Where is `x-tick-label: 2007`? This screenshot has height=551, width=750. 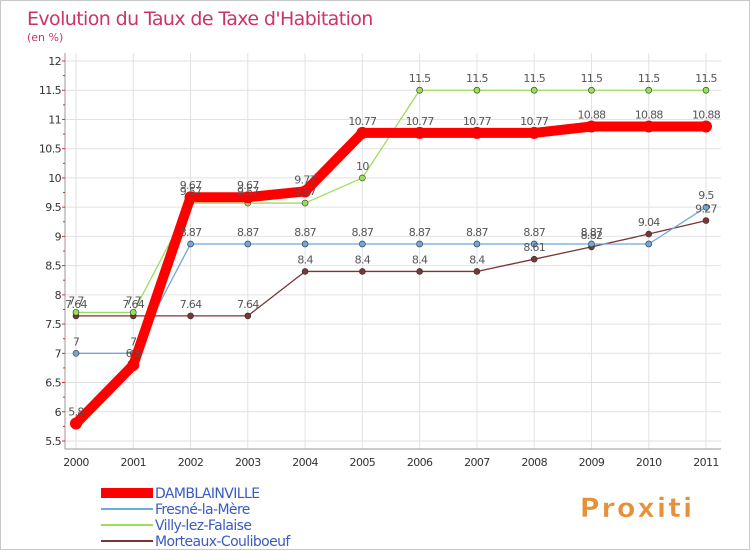 x-tick-label: 2007 is located at coordinates (477, 462).